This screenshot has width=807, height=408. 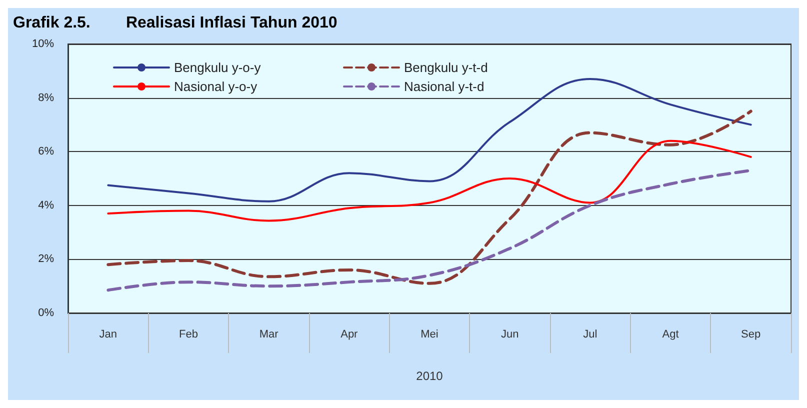 What do you see at coordinates (46, 205) in the screenshot?
I see `y-tick-label: 4%` at bounding box center [46, 205].